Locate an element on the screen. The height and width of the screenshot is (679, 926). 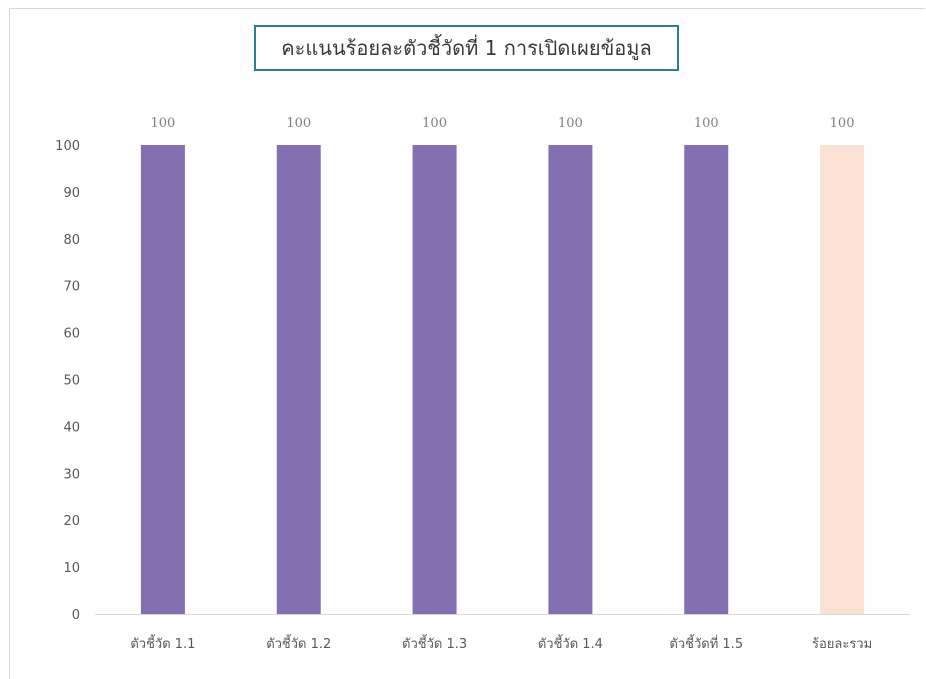
y-tick-label: 90 is located at coordinates (71, 193).